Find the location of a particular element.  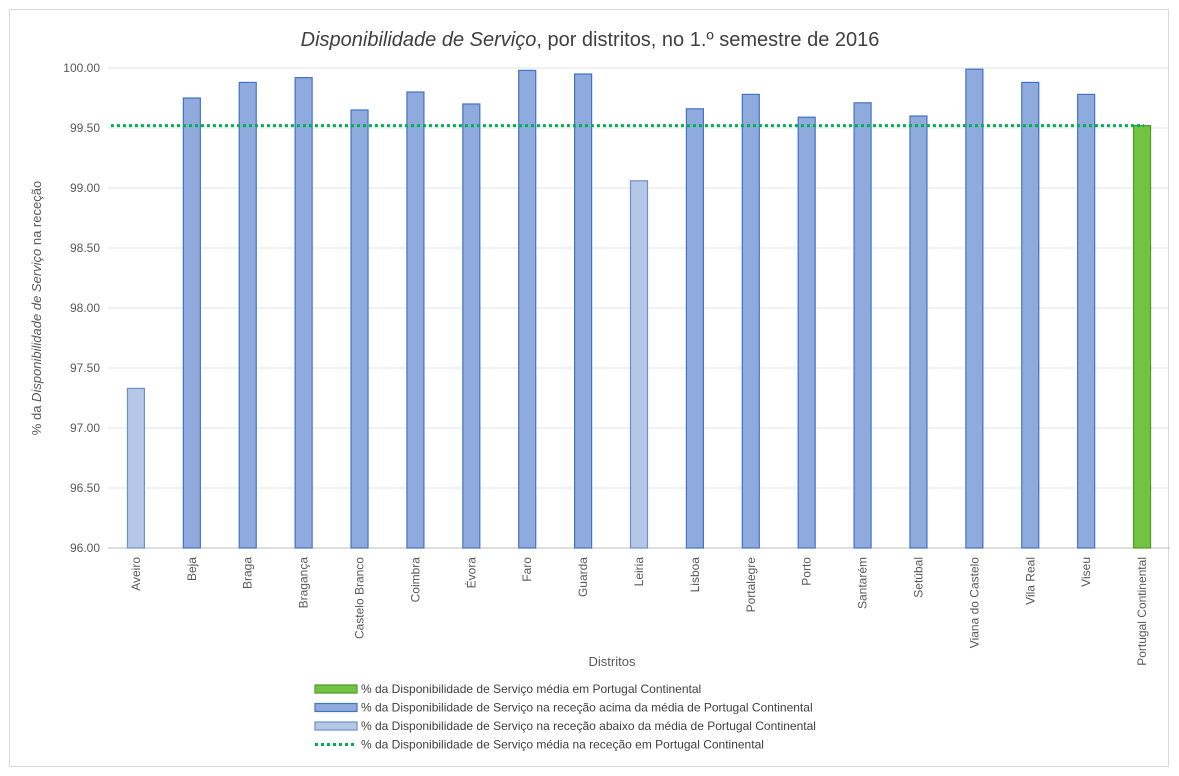

bar-braga is located at coordinates (247, 315).